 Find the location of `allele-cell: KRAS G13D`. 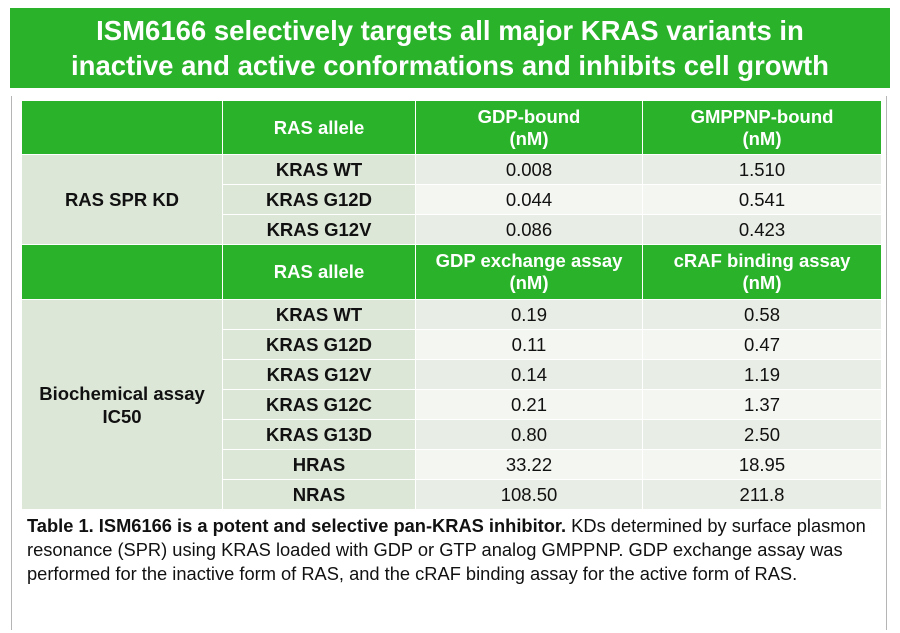

allele-cell: KRAS G13D is located at coordinates (319, 434).